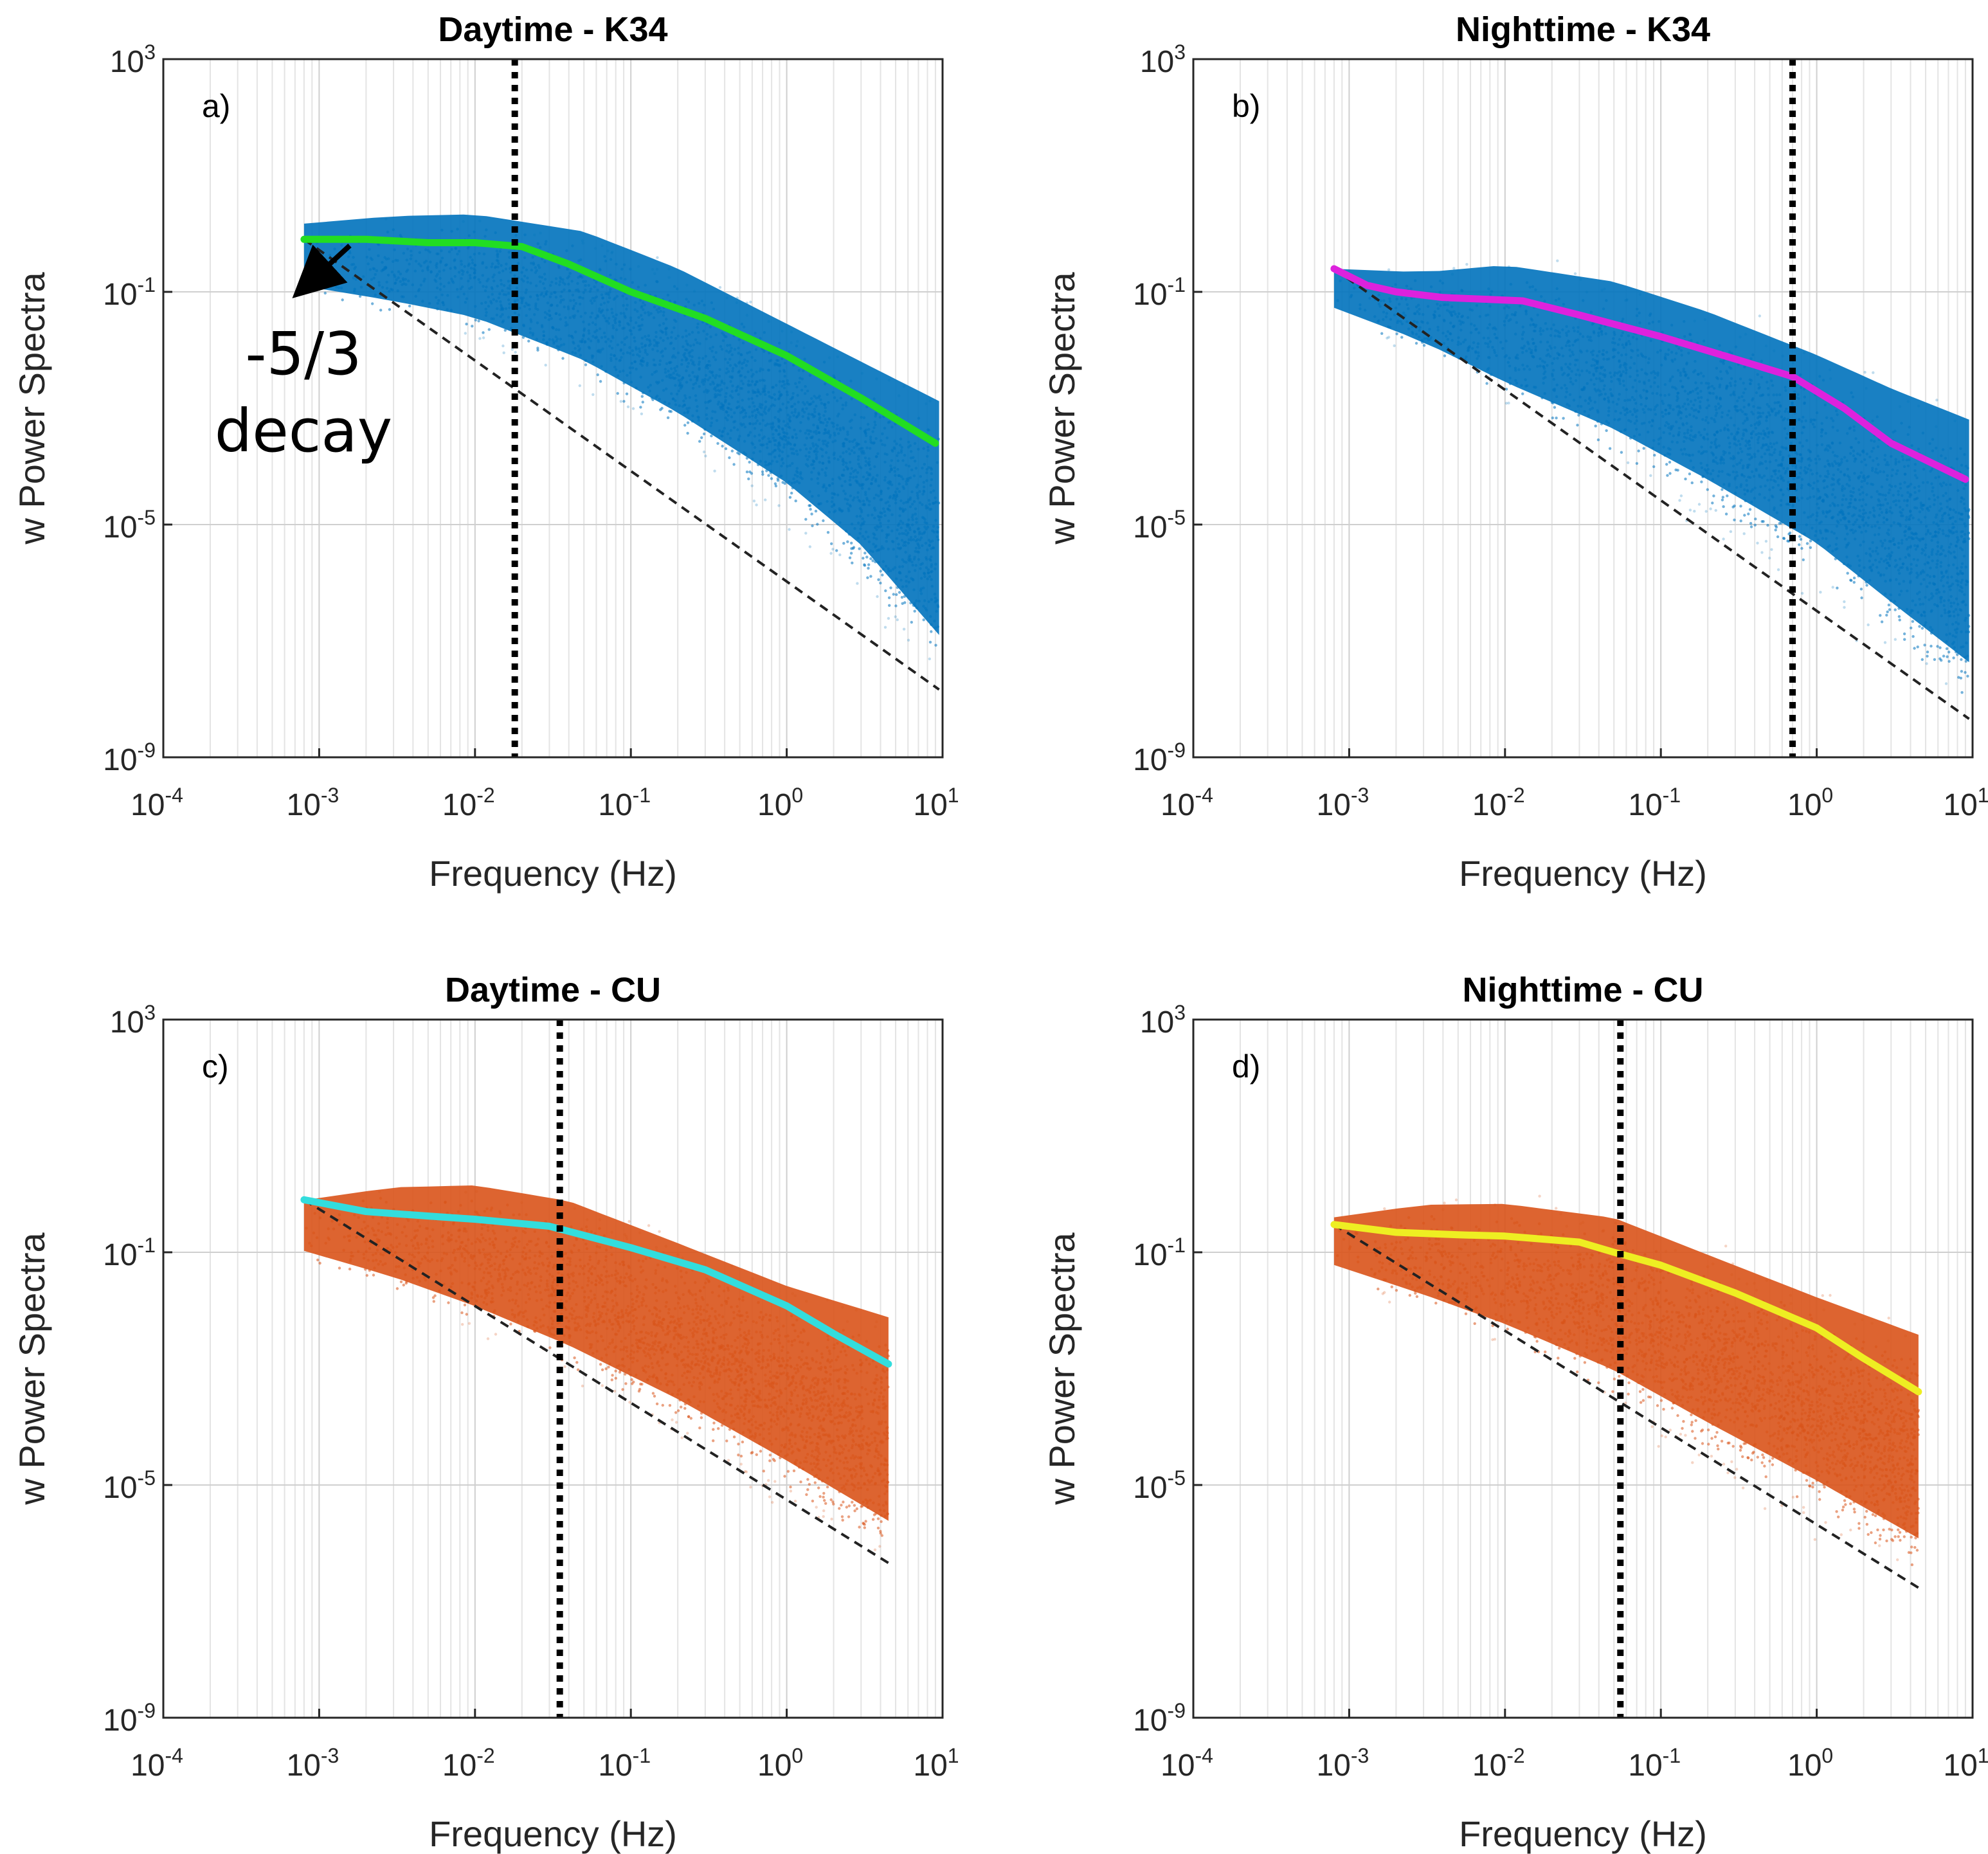 The width and height of the screenshot is (1988, 1854). I want to click on scatter-core, so click(1651, 464).